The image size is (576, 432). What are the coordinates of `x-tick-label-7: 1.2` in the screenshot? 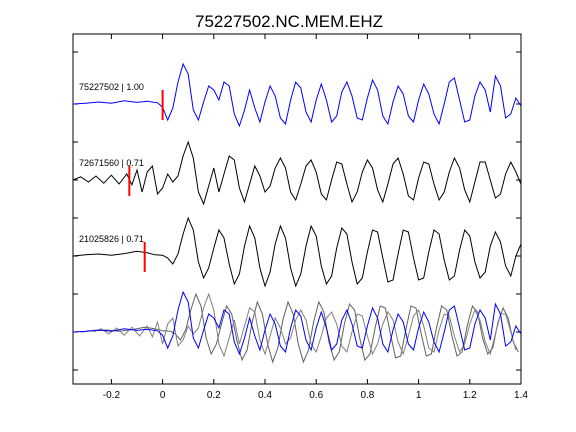 It's located at (470, 395).